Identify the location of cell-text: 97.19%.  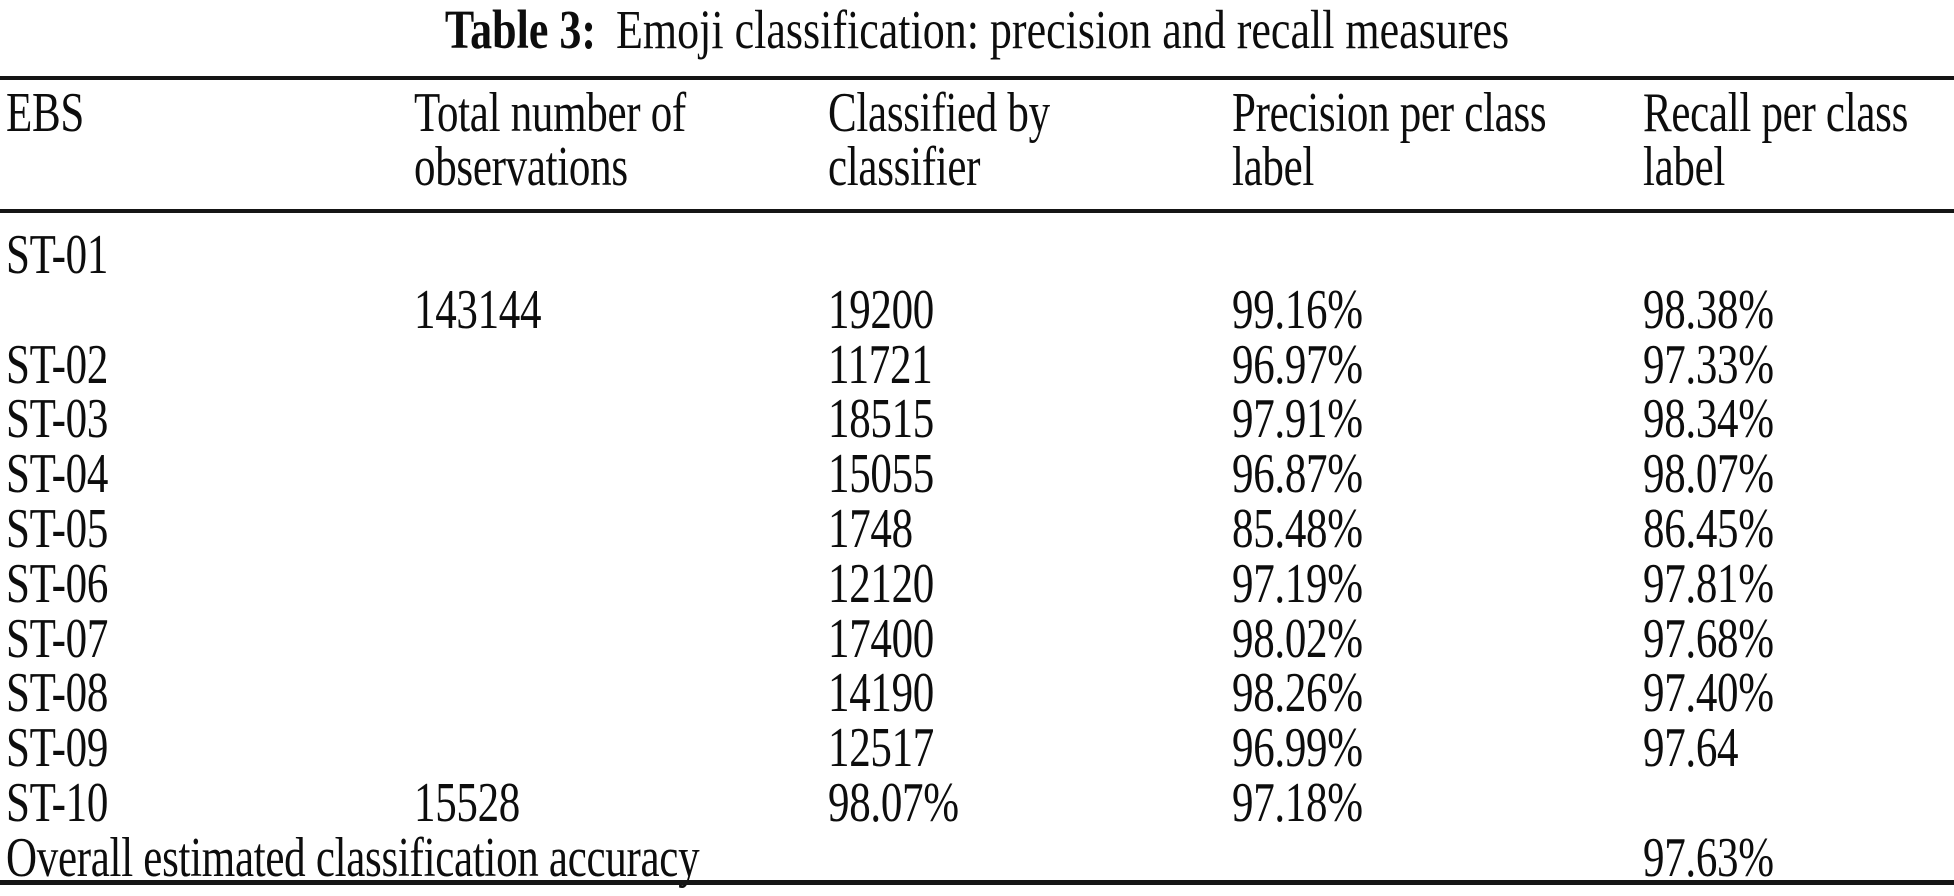
(1297, 584).